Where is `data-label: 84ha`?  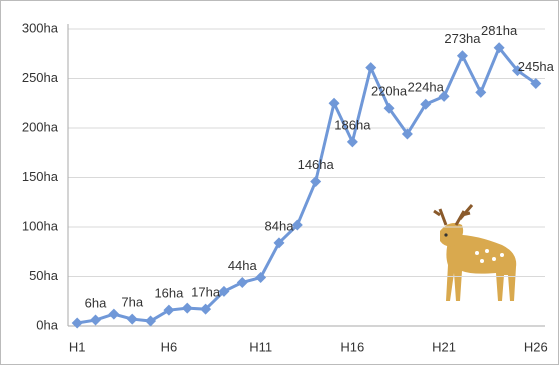 data-label: 84ha is located at coordinates (280, 225).